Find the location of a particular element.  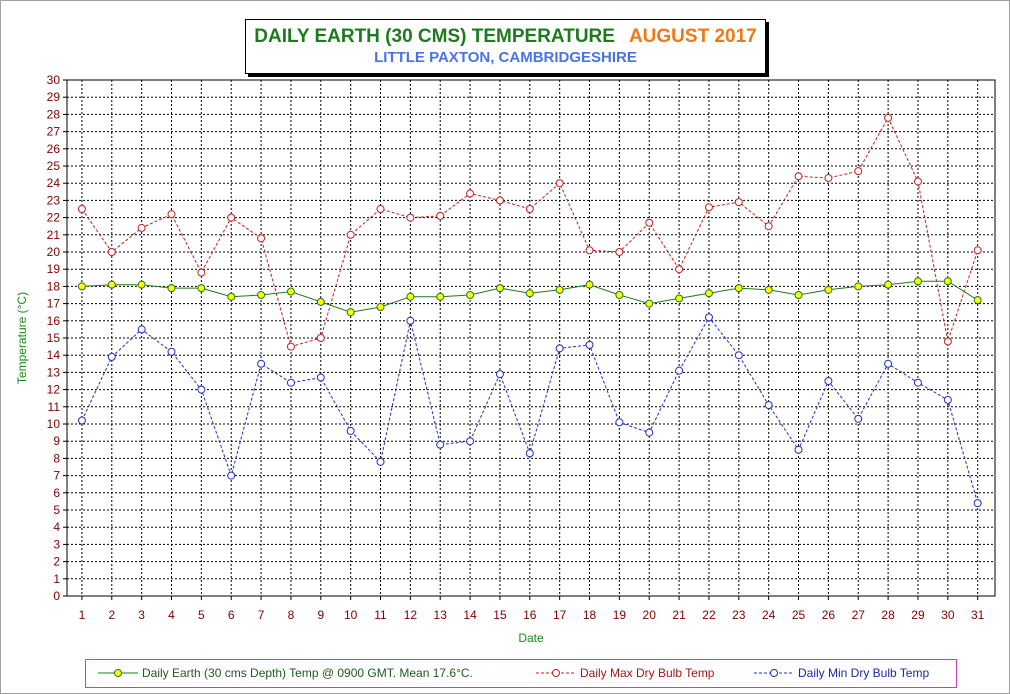

y-tick-label: 27 is located at coordinates (54, 132).